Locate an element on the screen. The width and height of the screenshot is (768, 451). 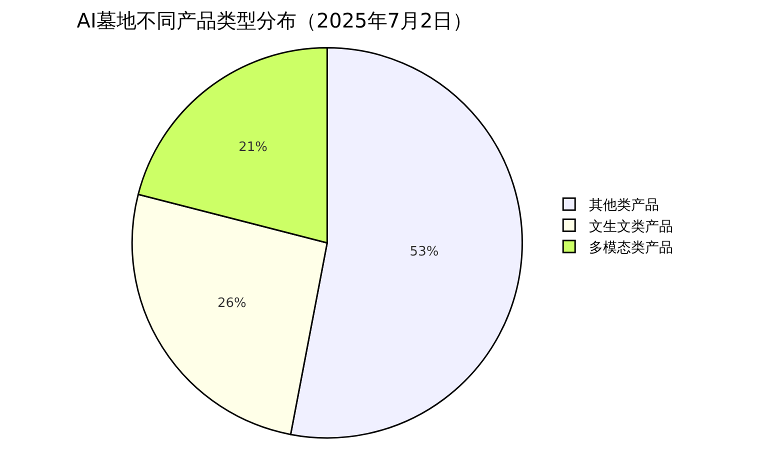
data-label: 21% is located at coordinates (253, 147).